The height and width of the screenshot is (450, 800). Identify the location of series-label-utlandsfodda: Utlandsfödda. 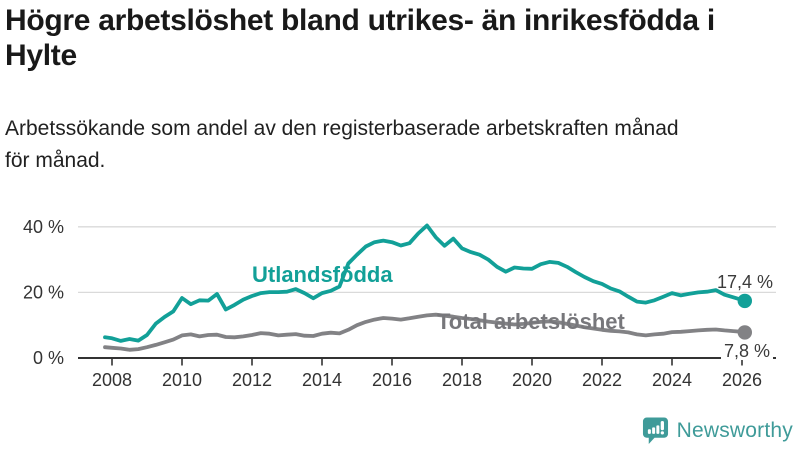
(322, 274).